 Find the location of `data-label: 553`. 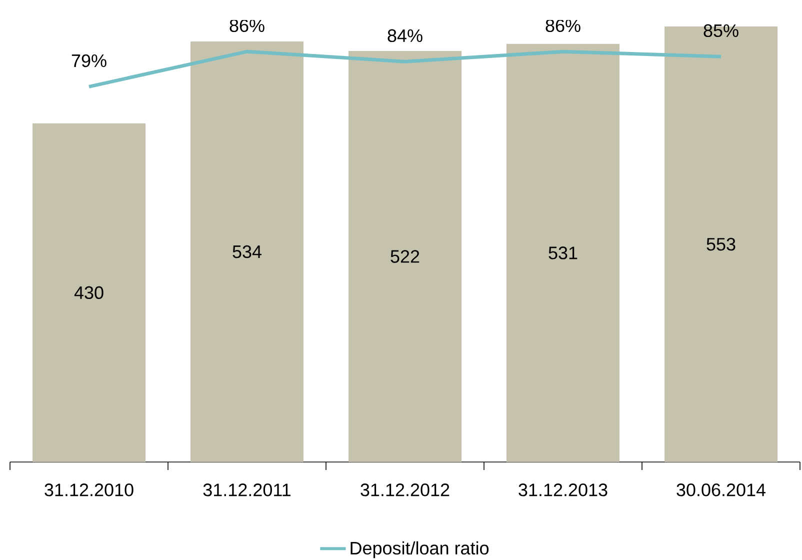

data-label: 553 is located at coordinates (721, 244).